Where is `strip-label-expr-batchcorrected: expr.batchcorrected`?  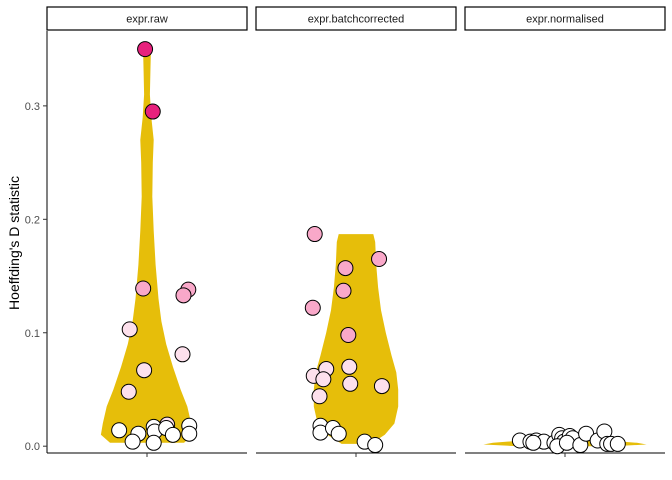
strip-label-expr-batchcorrected: expr.batchcorrected is located at coordinates (356, 20).